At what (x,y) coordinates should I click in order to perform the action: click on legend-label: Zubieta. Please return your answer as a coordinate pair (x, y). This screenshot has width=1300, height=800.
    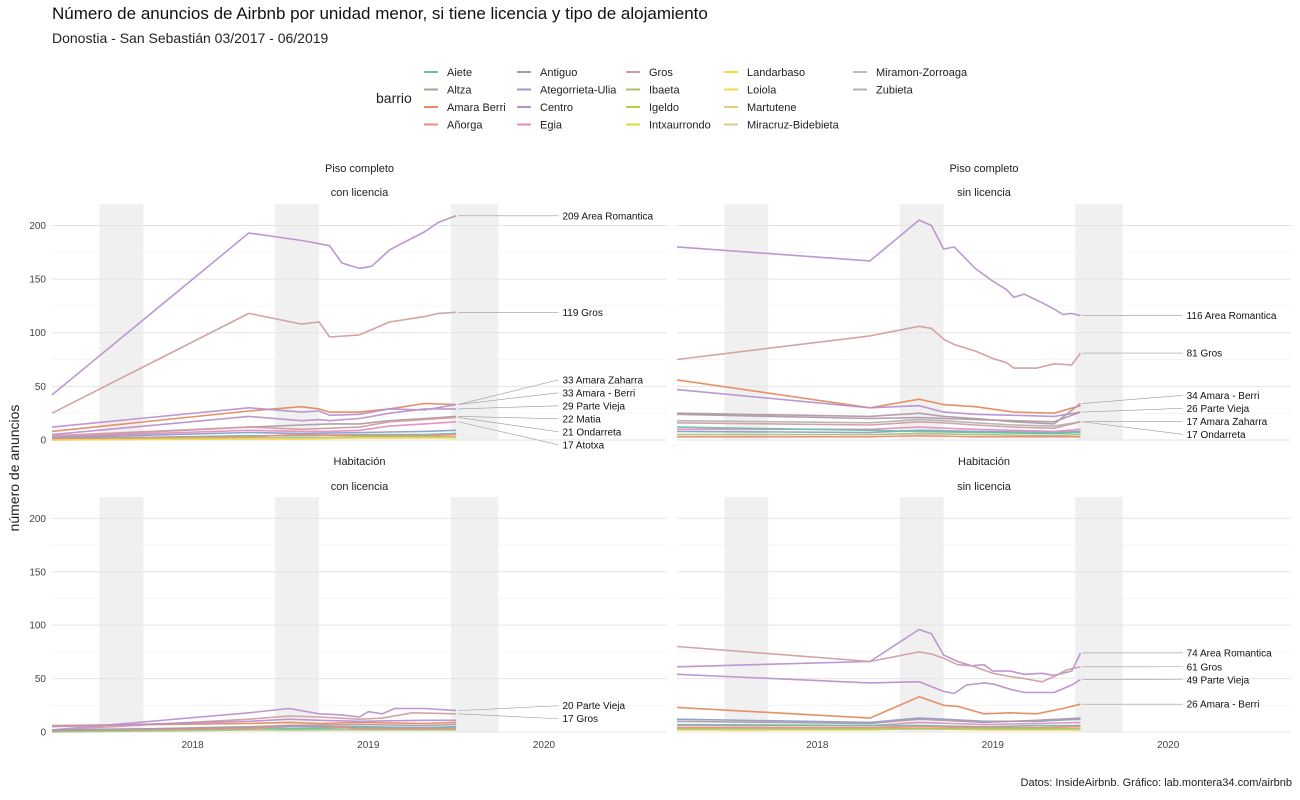
    Looking at the image, I should click on (895, 91).